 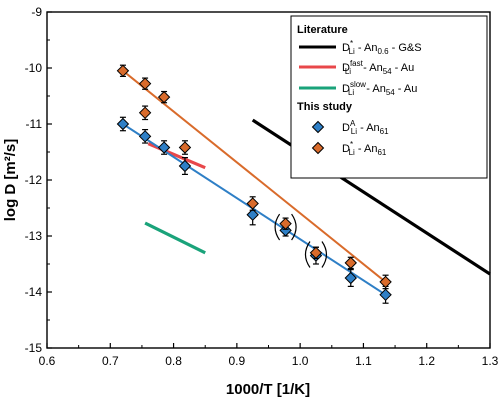 I want to click on legend-group-literature: Literature, so click(x=322, y=30).